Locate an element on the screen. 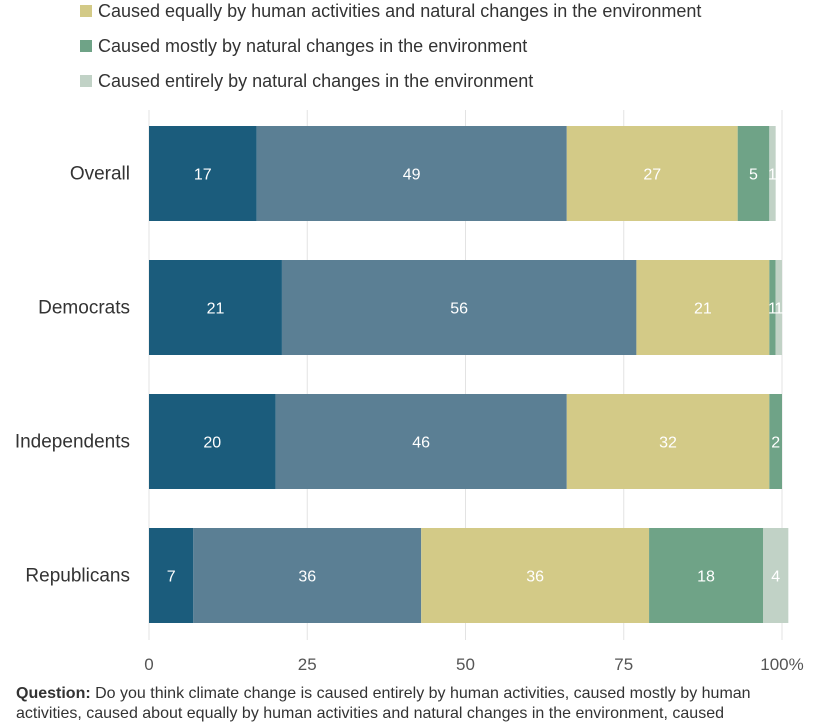  x-tick-label: 0 is located at coordinates (148, 664).